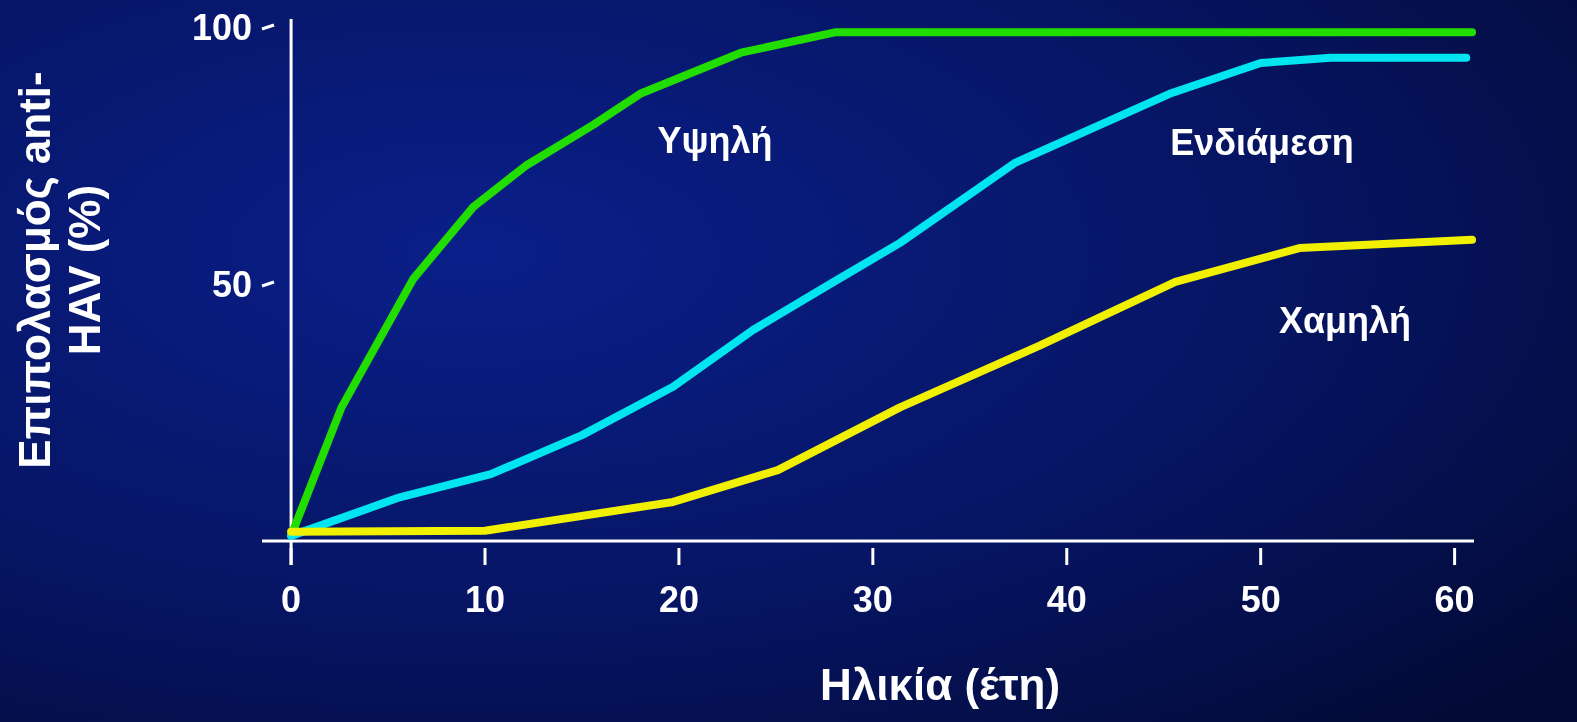  Describe the element at coordinates (1262, 142) in the screenshot. I see `series-label: Ενδιάμεση` at that location.